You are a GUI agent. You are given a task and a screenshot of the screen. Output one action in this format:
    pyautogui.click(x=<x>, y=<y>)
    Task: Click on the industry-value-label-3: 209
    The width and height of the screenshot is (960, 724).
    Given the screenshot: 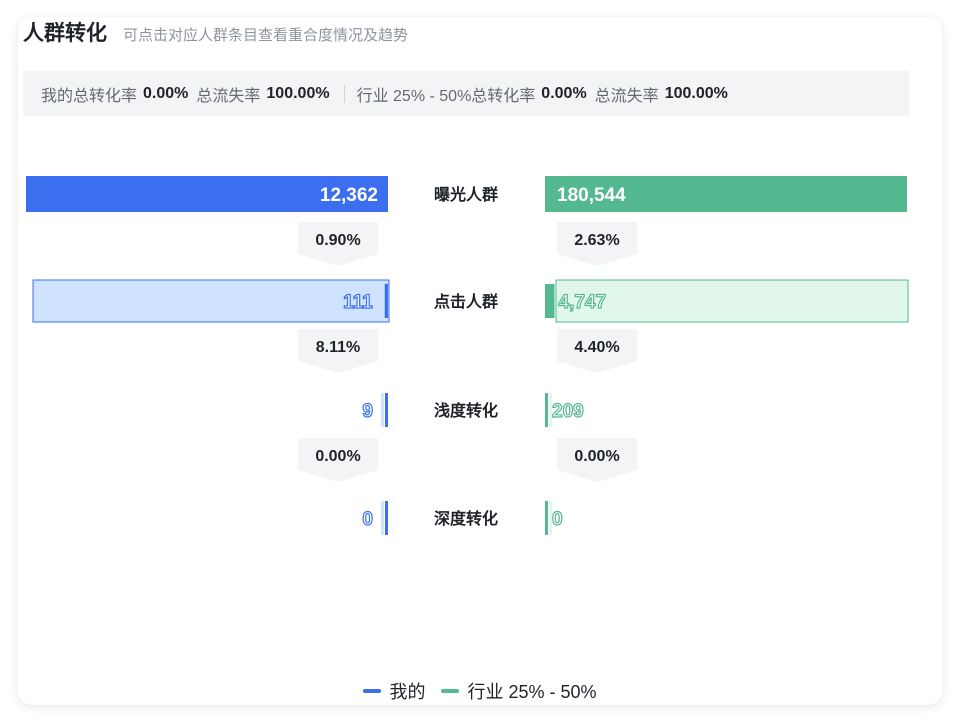 What is the action you would take?
    pyautogui.click(x=568, y=411)
    